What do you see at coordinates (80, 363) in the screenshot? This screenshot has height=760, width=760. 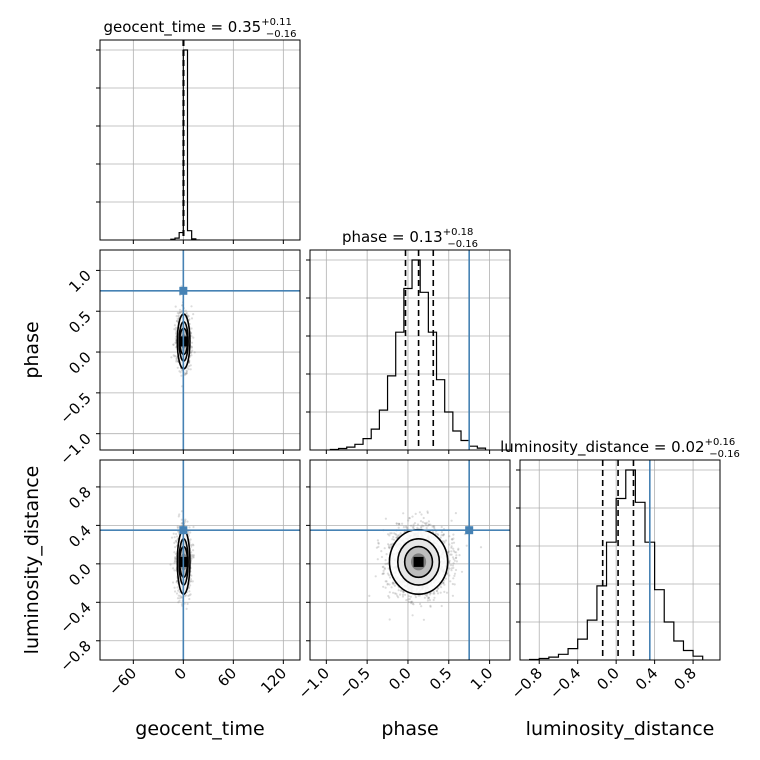 I see `y-tick-label: 0.0` at bounding box center [80, 363].